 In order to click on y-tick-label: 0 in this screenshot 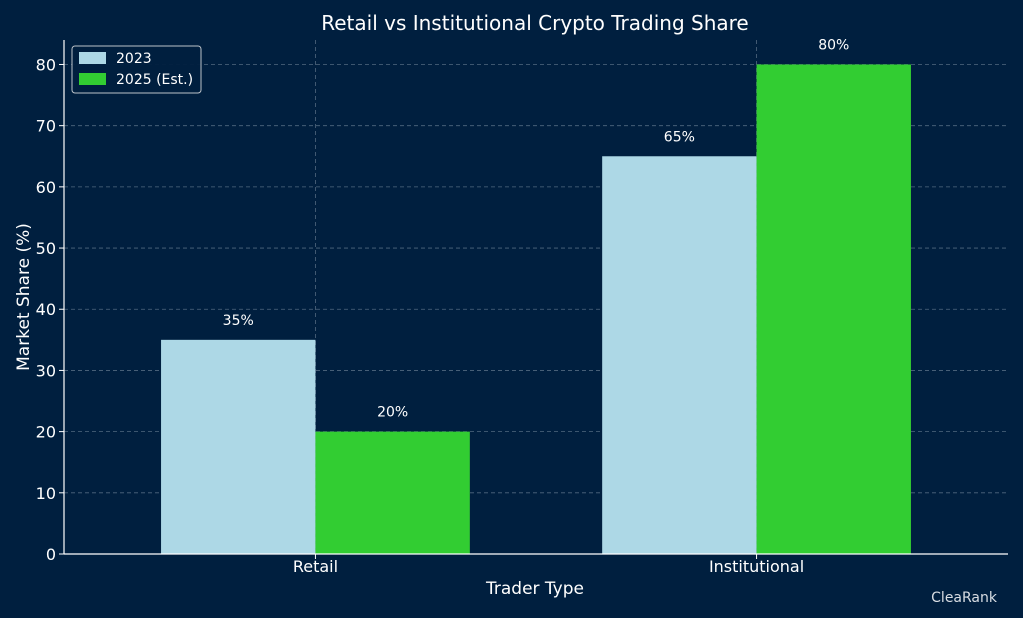, I will do `click(51, 554)`.